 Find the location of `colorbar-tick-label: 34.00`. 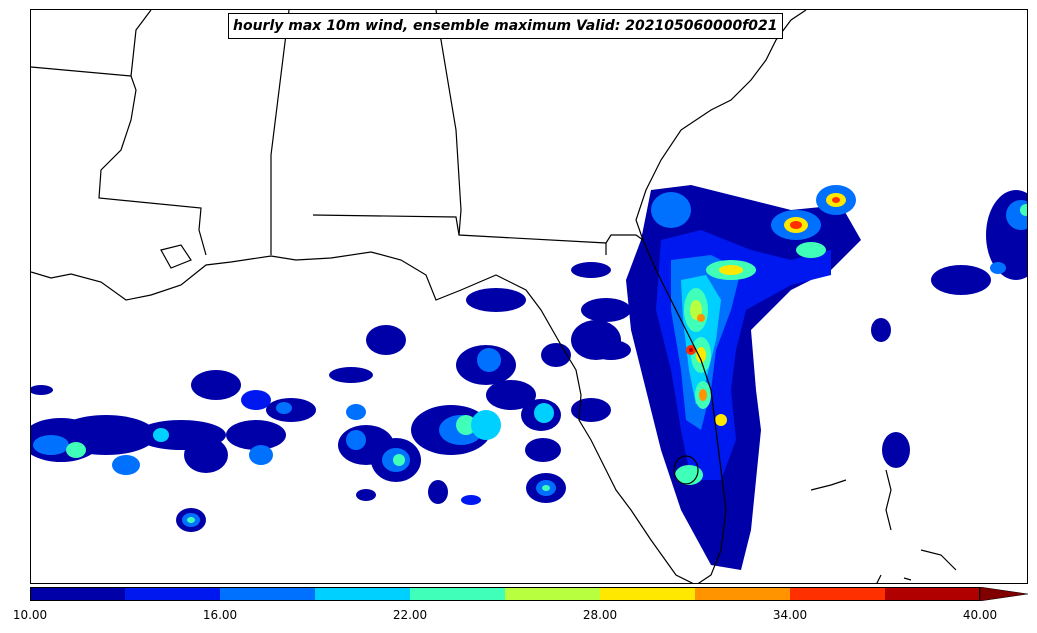

colorbar-tick-label: 34.00 is located at coordinates (790, 615).